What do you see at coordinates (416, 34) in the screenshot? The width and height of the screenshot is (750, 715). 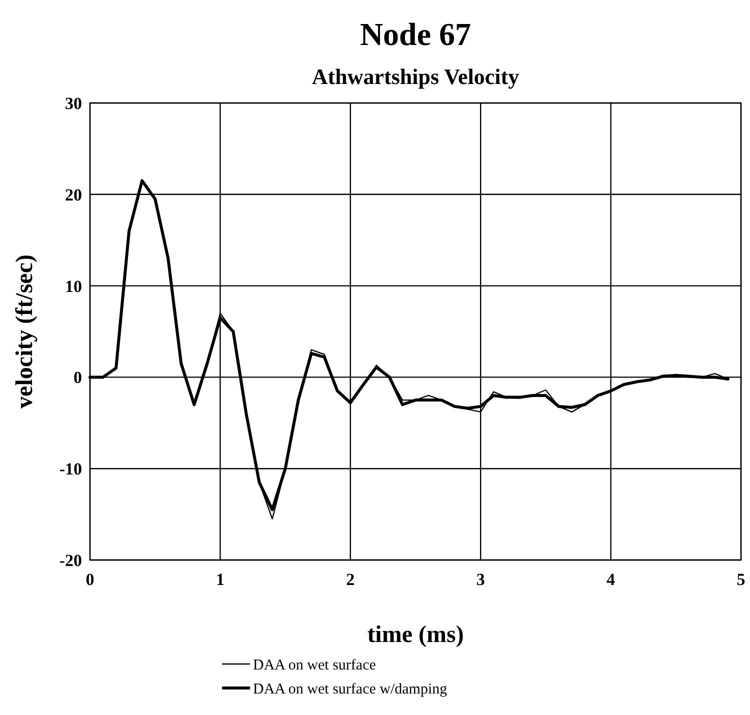 I see `chart-title: Node 67` at bounding box center [416, 34].